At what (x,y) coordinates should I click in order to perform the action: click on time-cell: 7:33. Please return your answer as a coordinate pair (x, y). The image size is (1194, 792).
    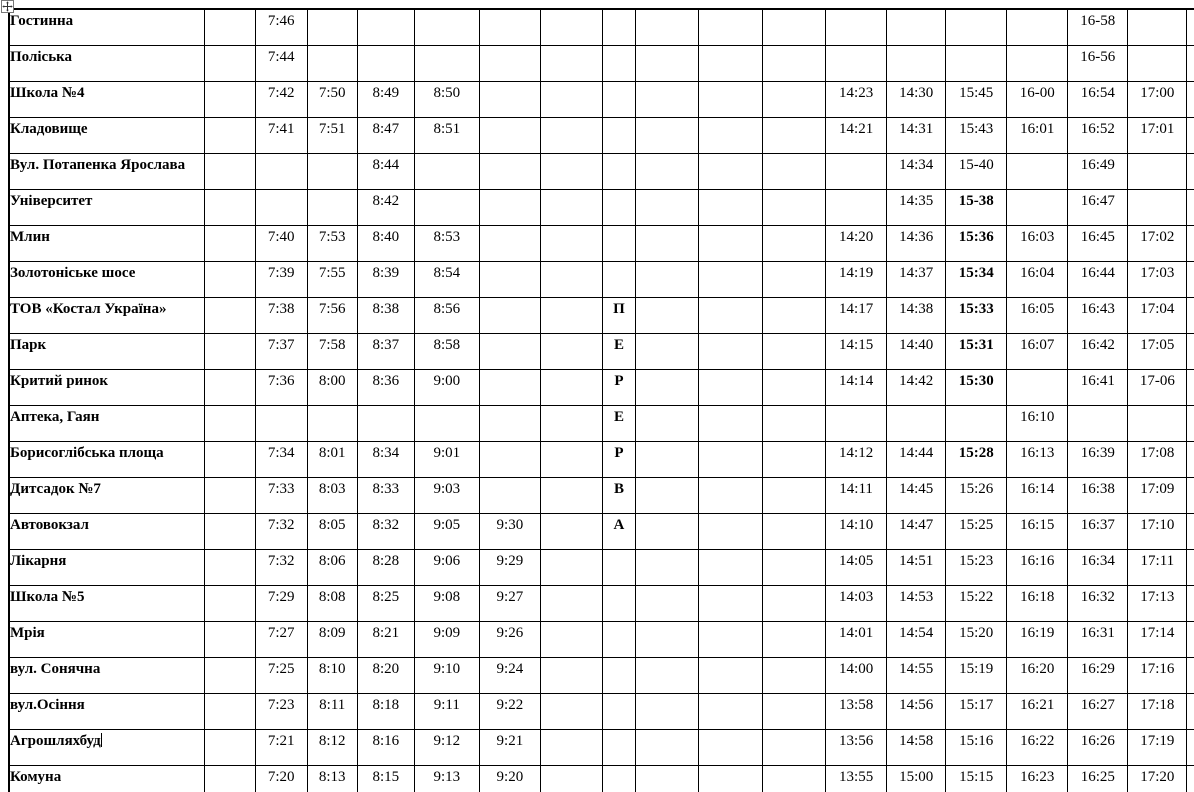
    Looking at the image, I should click on (281, 495).